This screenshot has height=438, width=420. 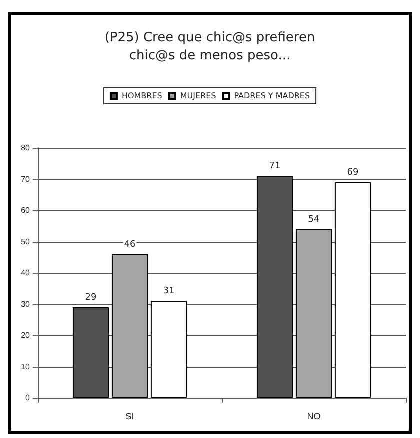 I want to click on x-tick-label: NO, so click(x=314, y=417).